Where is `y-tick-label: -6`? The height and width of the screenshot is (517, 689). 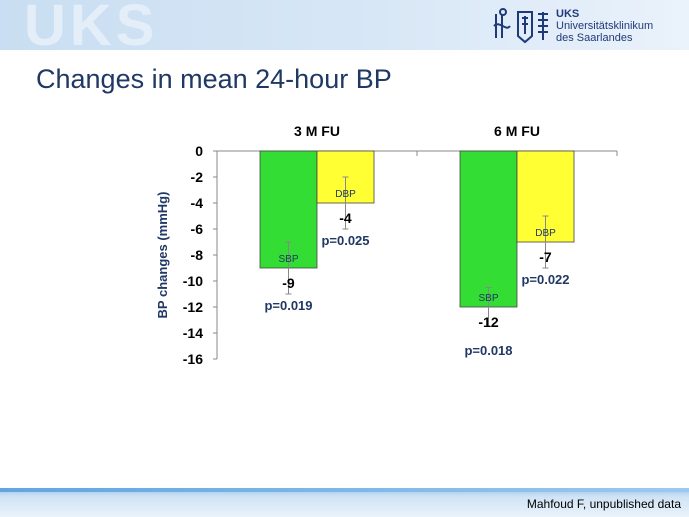
y-tick-label: -6 is located at coordinates (197, 229).